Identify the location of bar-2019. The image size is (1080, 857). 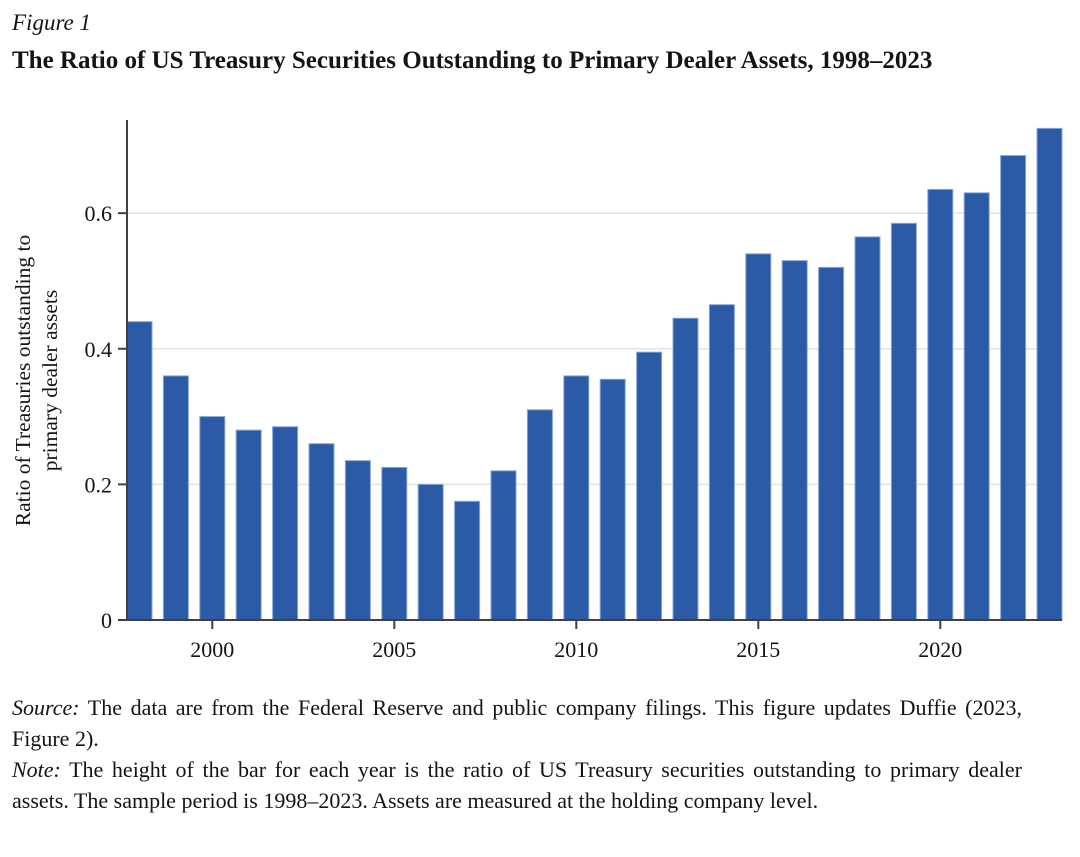
(903, 421).